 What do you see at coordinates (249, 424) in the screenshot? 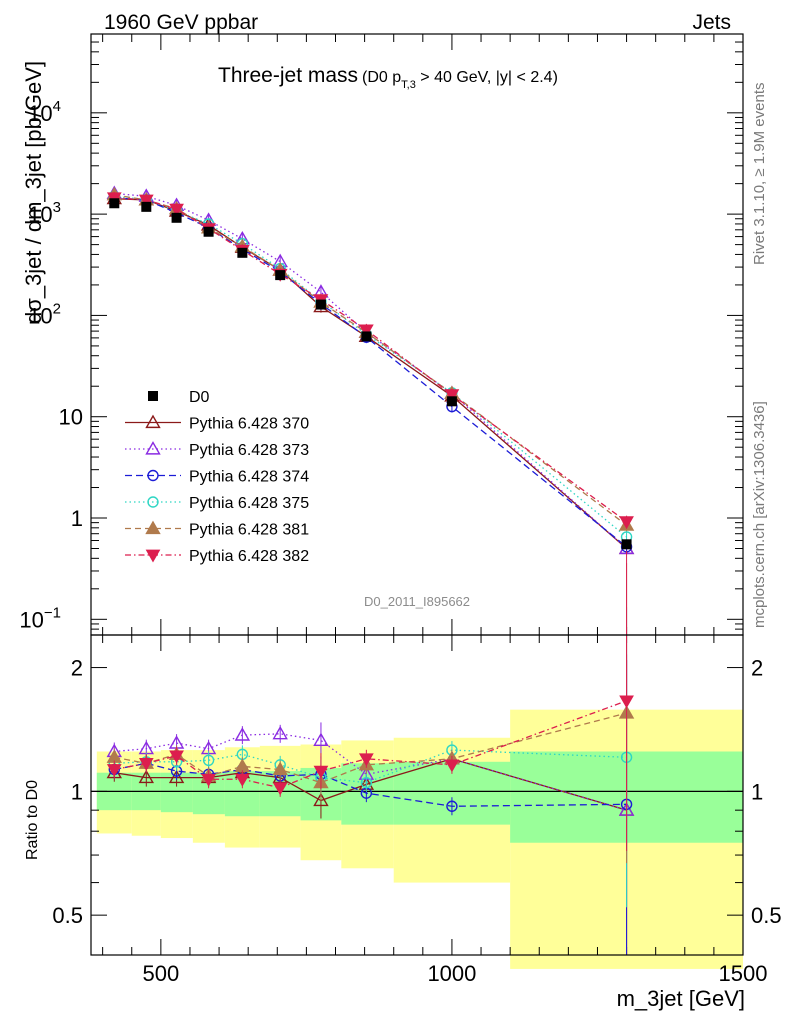
I see `legend-label-1: Pythia 6.428 370` at bounding box center [249, 424].